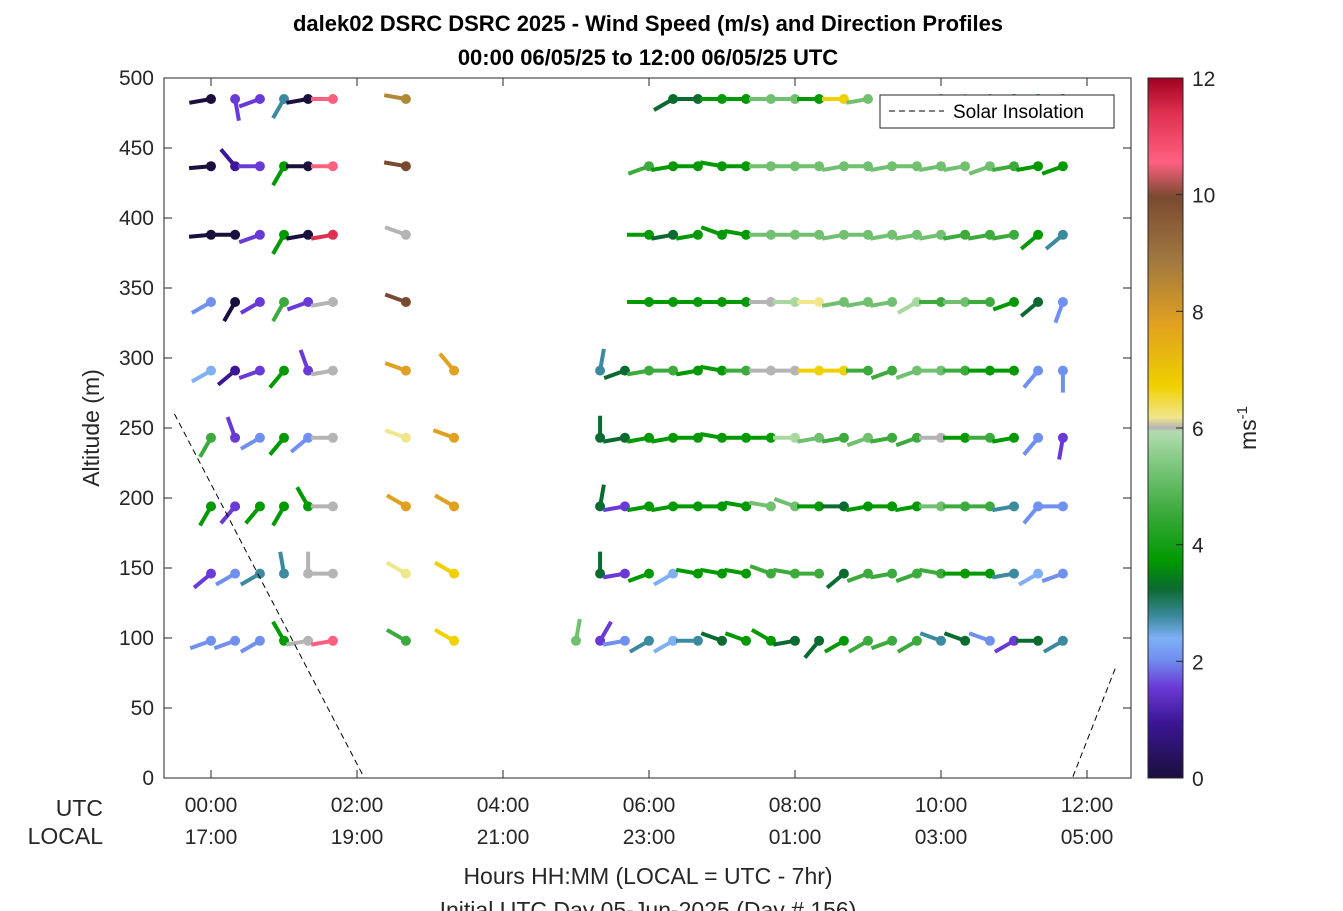 The width and height of the screenshot is (1343, 911). What do you see at coordinates (648, 57) in the screenshot?
I see `chart-subtitle: 00:00 06/05/25 to 12:00 06/05/25 UTC` at bounding box center [648, 57].